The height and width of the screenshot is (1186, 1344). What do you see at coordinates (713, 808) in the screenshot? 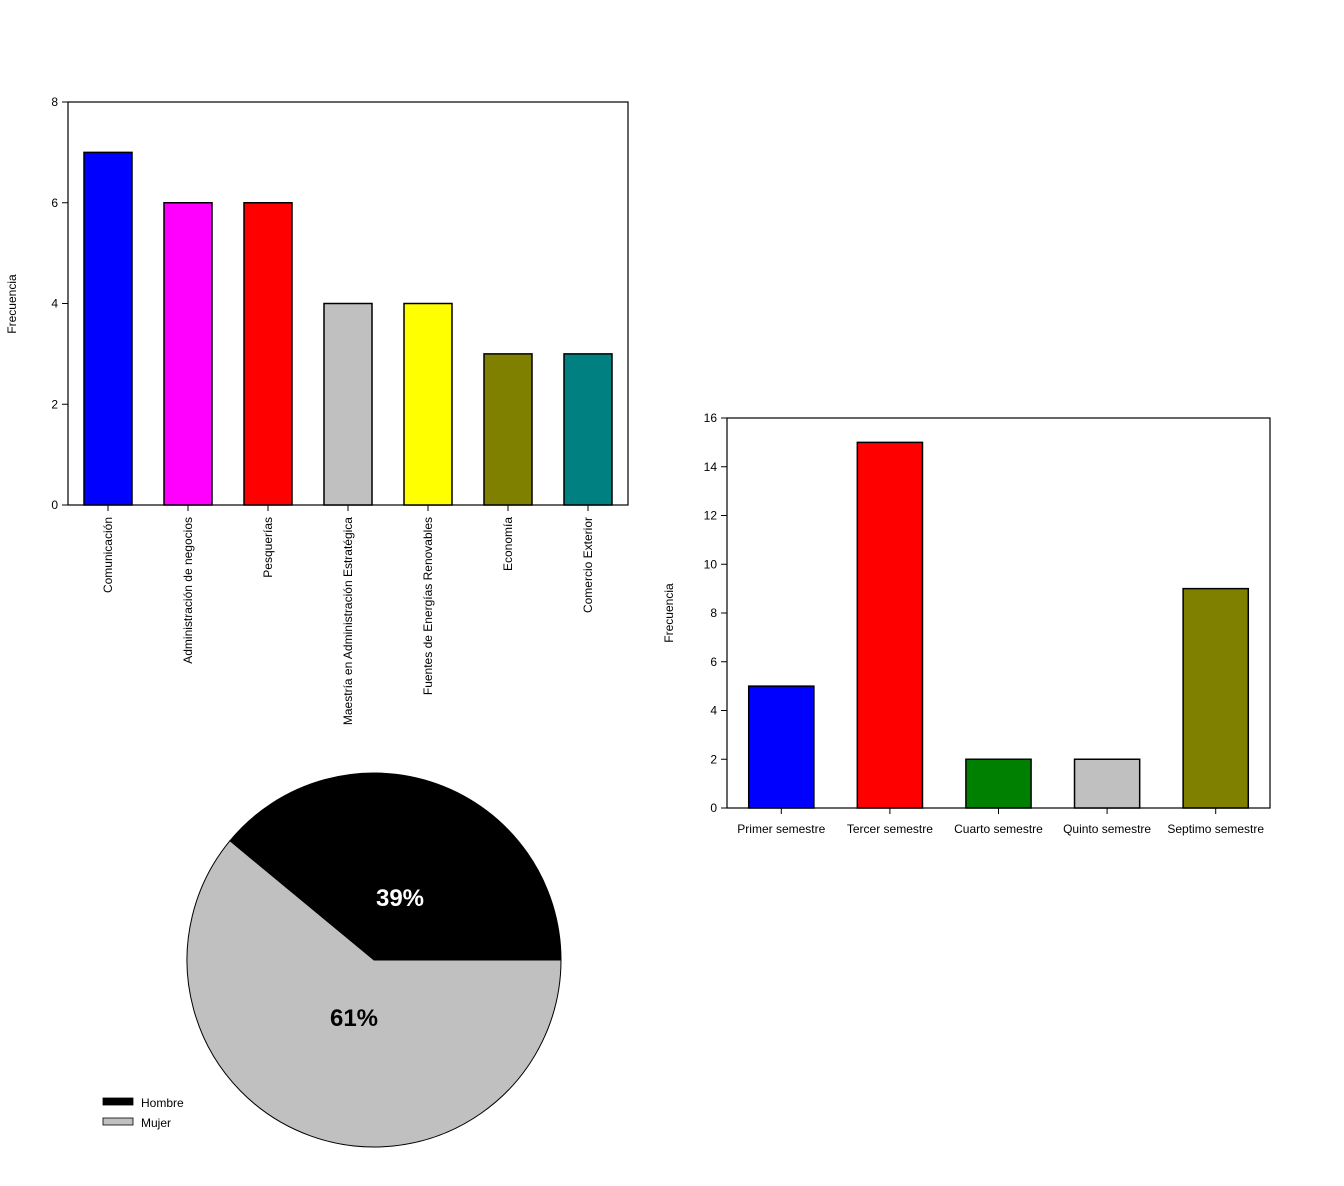
I see `chart2-y-tick-label: 0` at bounding box center [713, 808].